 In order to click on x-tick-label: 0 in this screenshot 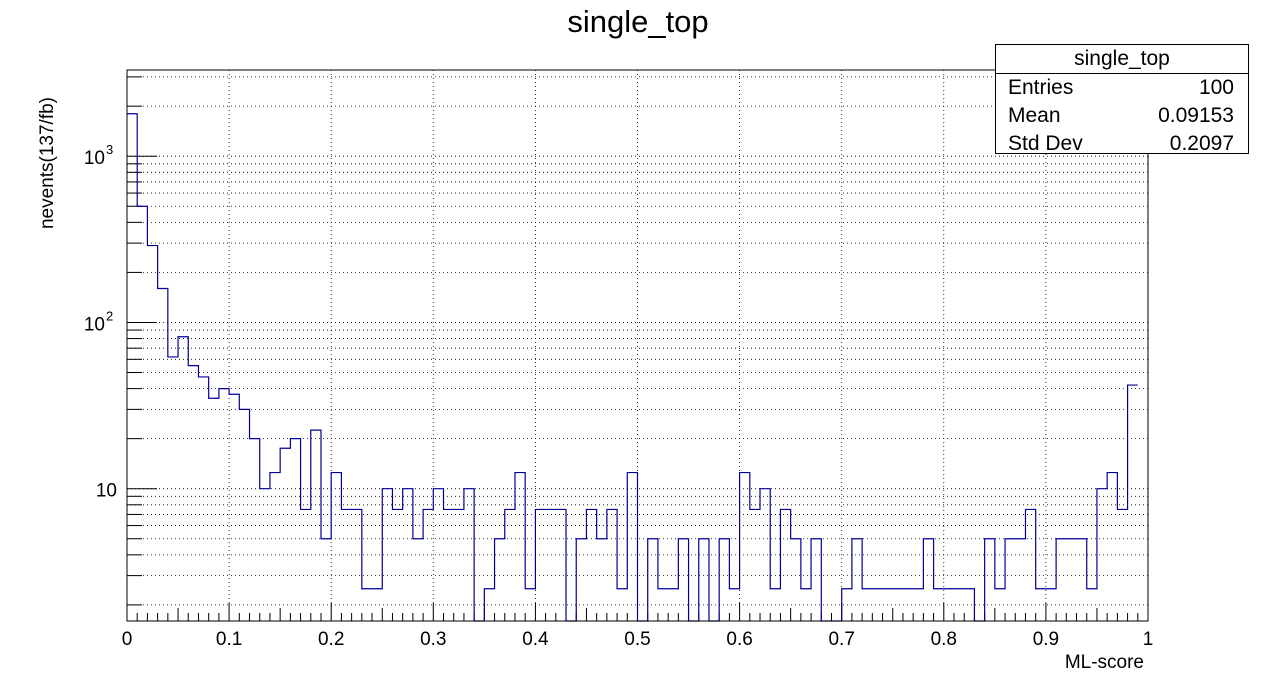, I will do `click(127, 639)`.